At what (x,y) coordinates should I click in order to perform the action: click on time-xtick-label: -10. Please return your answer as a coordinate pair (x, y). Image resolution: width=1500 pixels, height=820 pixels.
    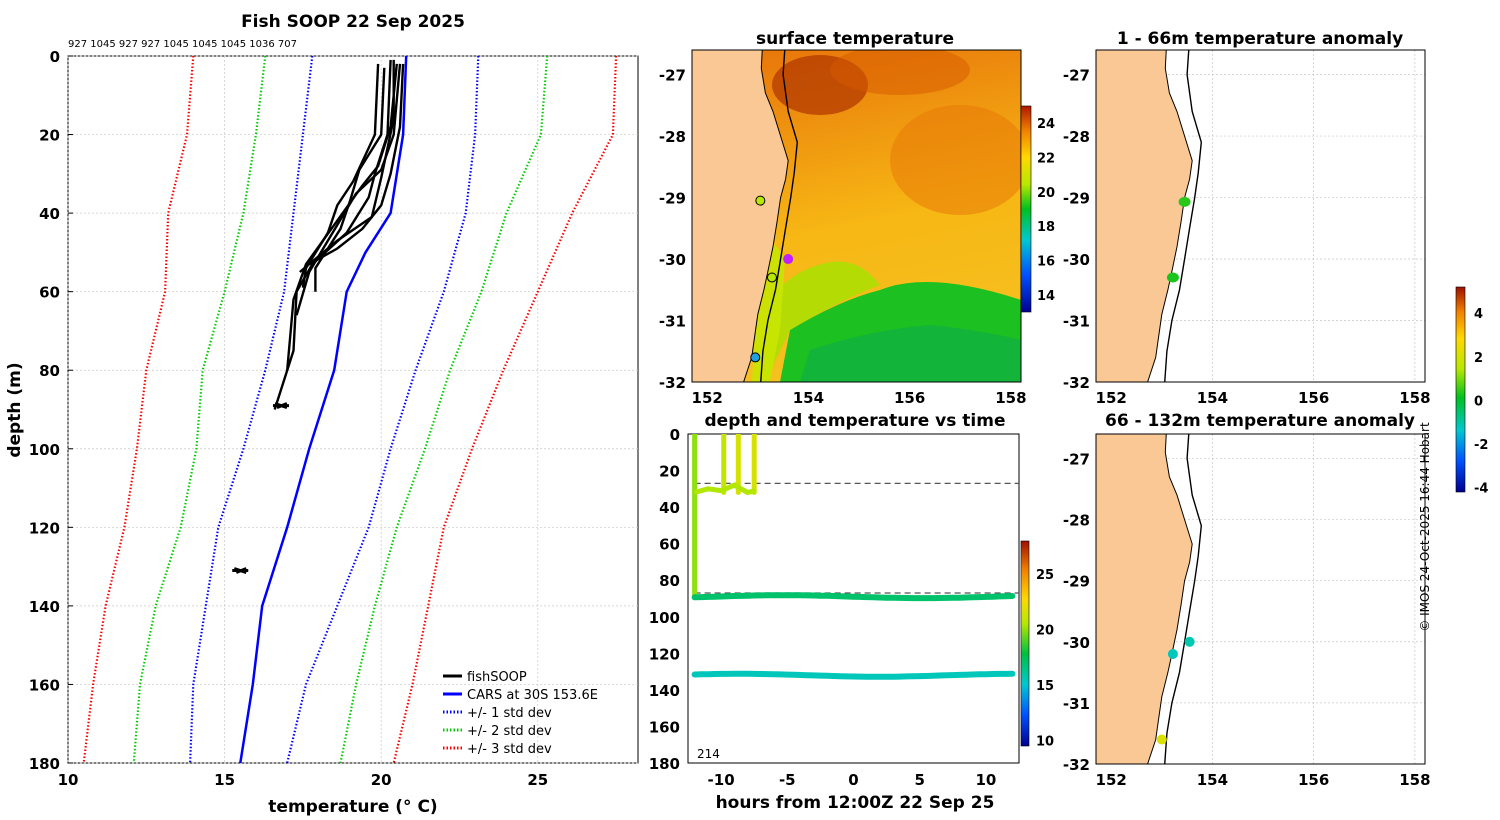
    Looking at the image, I should click on (721, 780).